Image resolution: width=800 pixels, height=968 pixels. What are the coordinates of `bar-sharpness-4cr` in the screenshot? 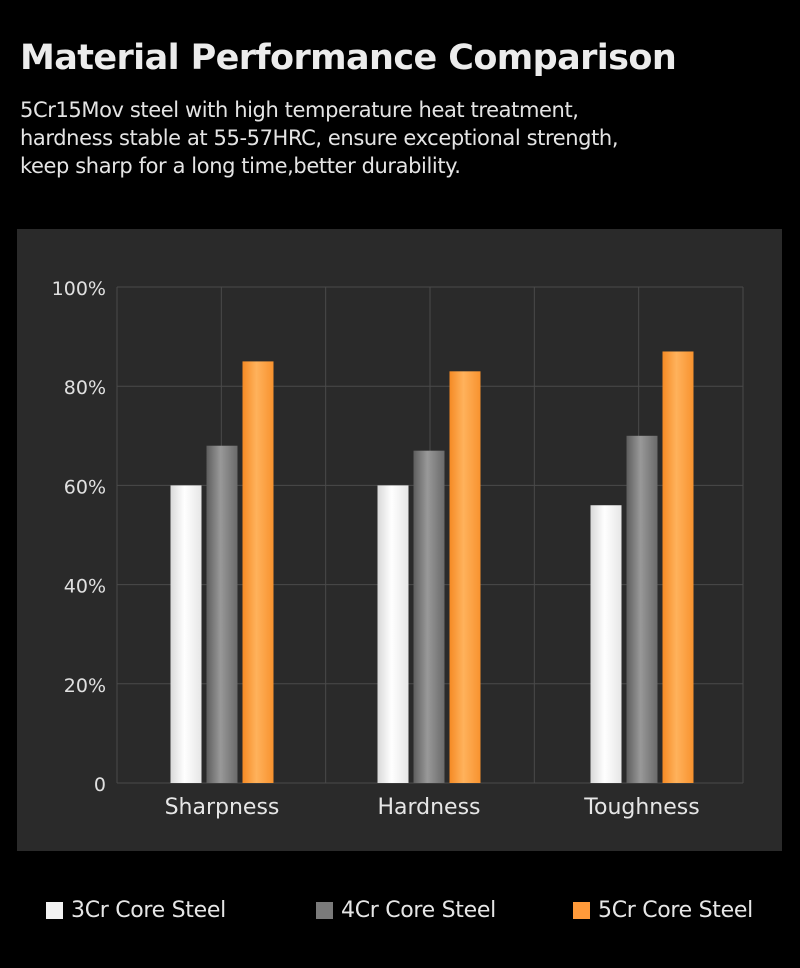 It's located at (222, 614).